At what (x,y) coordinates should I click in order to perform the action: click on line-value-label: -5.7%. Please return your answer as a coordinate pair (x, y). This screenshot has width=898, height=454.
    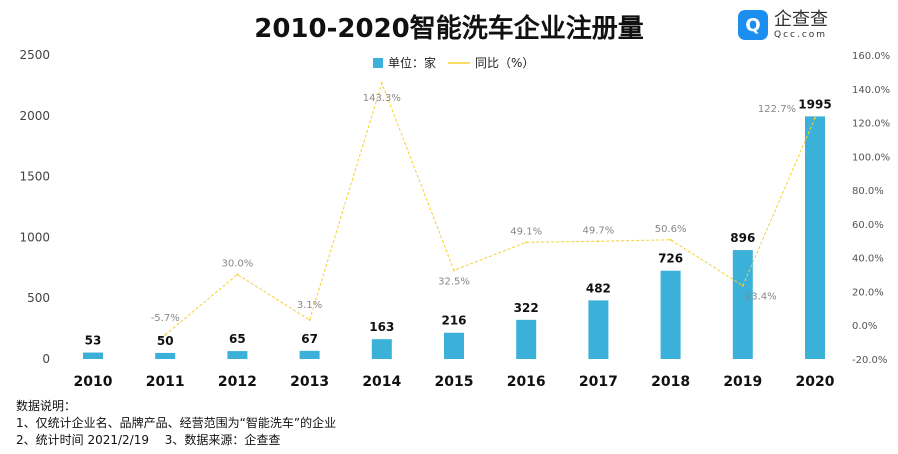
    Looking at the image, I should click on (165, 318).